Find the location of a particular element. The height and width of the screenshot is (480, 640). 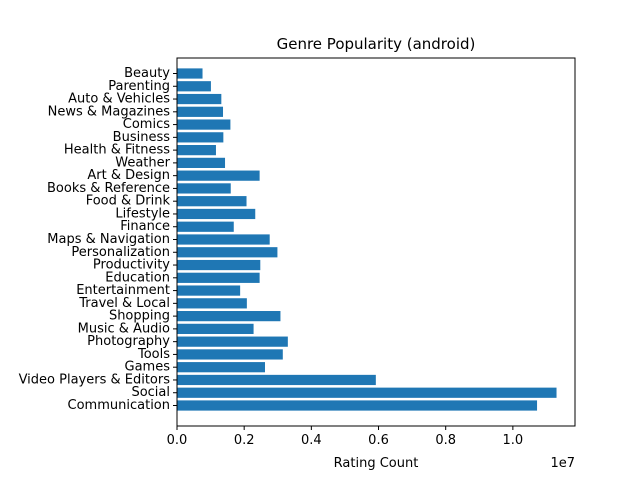

y-tick-label: Business is located at coordinates (142, 137).